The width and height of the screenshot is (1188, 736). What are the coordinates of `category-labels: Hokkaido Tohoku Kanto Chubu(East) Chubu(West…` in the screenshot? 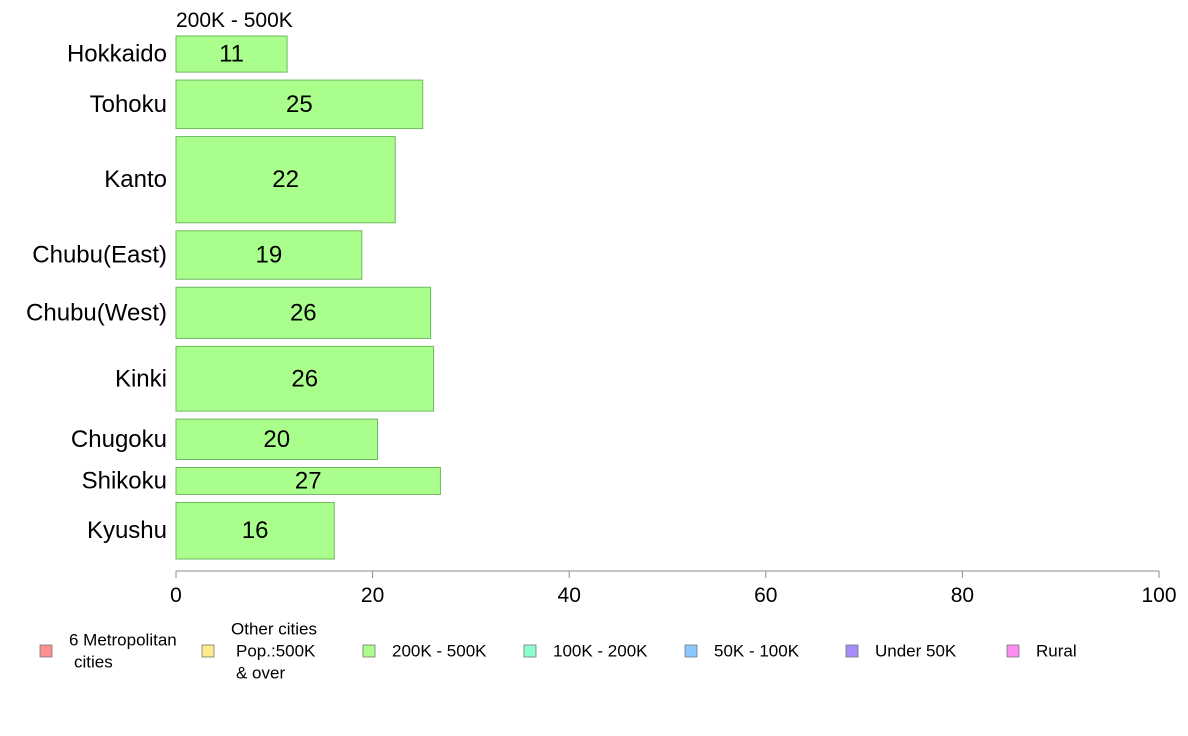 It's located at (96, 293).